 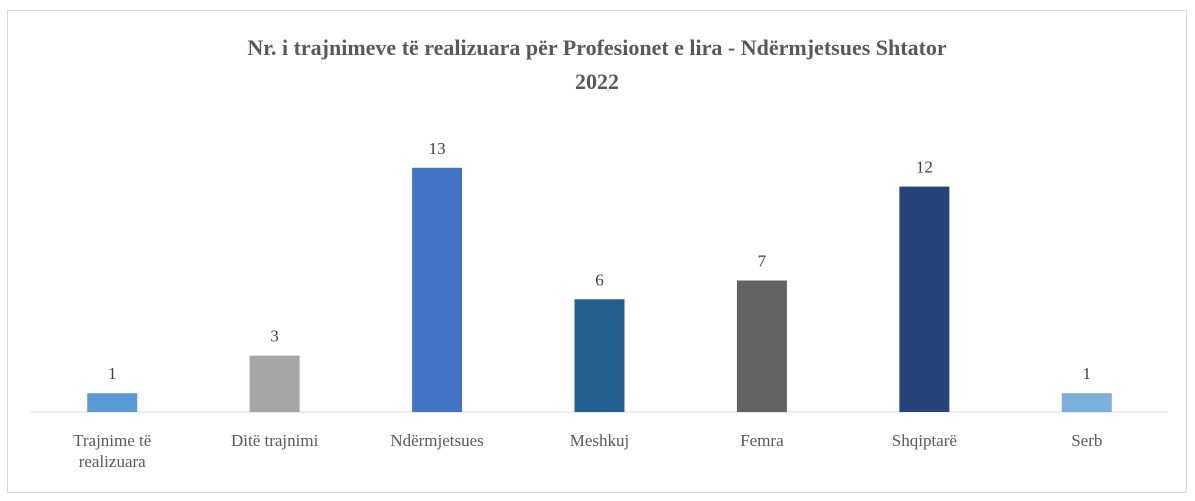 I want to click on x-tick-label: Ditë trajnimi, so click(x=274, y=440).